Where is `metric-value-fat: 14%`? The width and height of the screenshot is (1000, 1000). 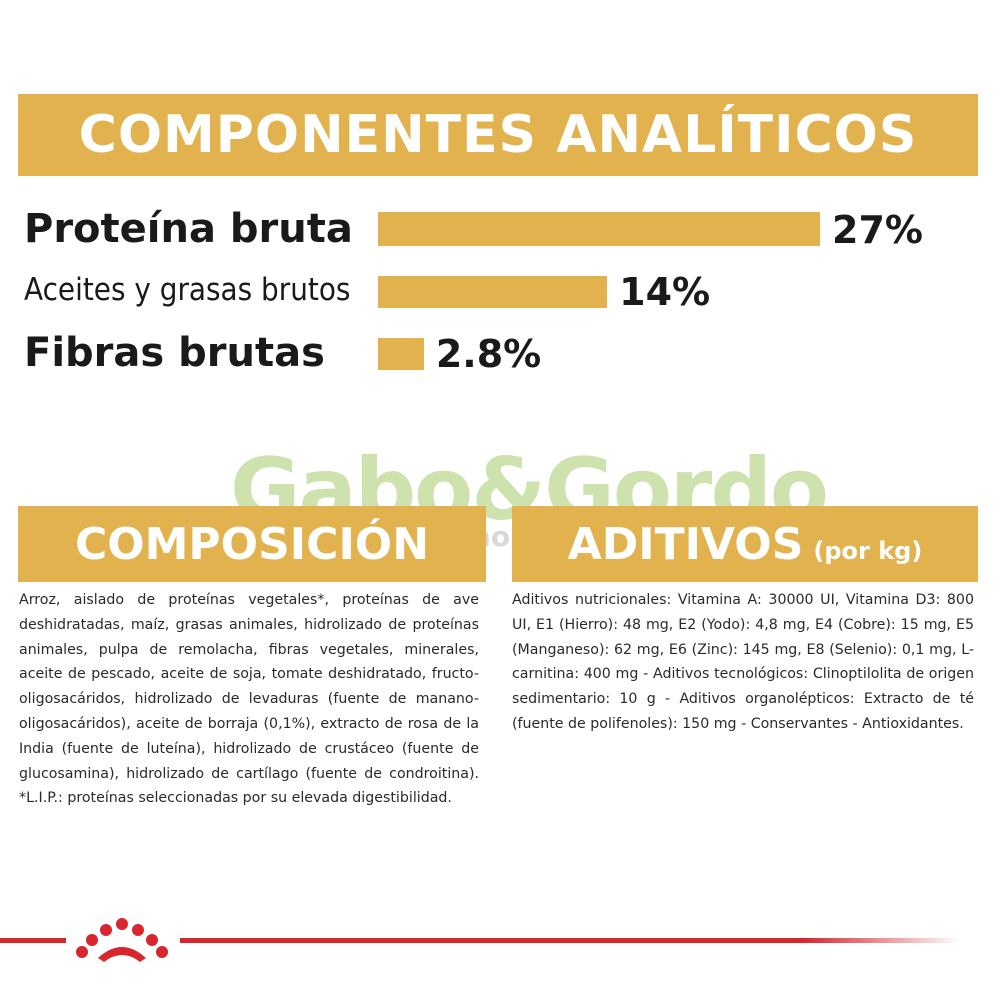 metric-value-fat: 14% is located at coordinates (665, 292).